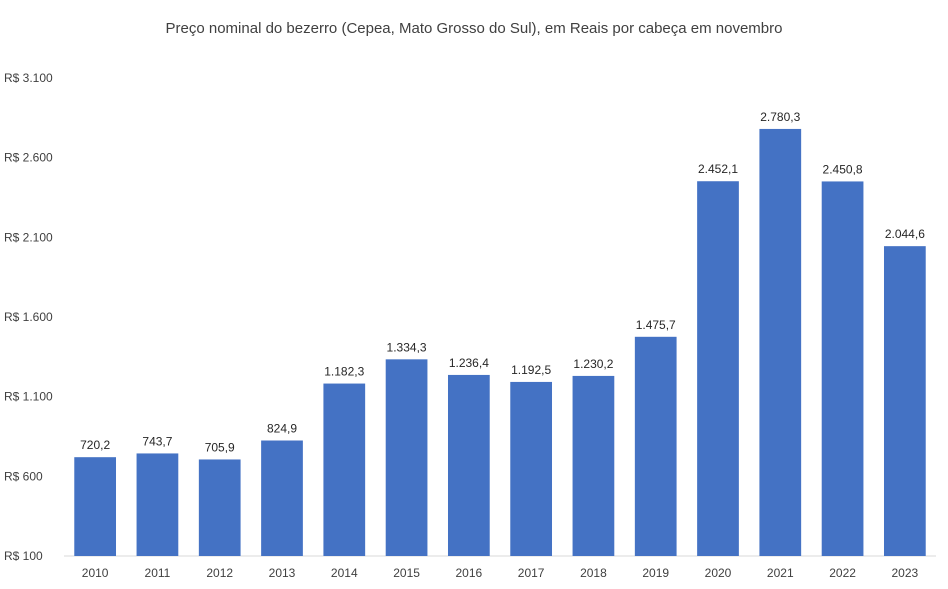 Image resolution: width=948 pixels, height=589 pixels. I want to click on data-label: 2.044,6, so click(905, 234).